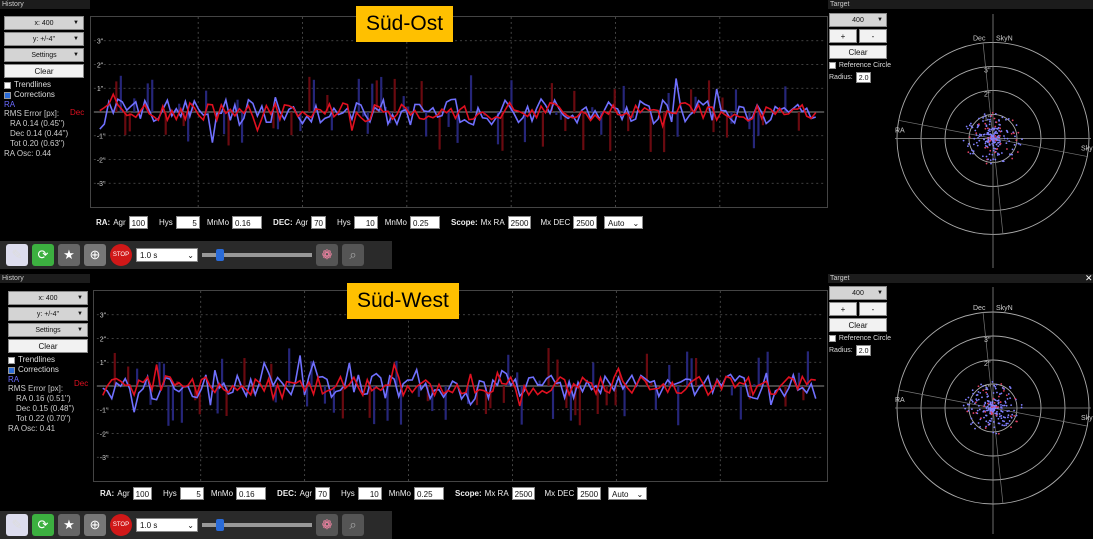  Describe the element at coordinates (841, 77) in the screenshot. I see `radius-label: Radius:` at that location.